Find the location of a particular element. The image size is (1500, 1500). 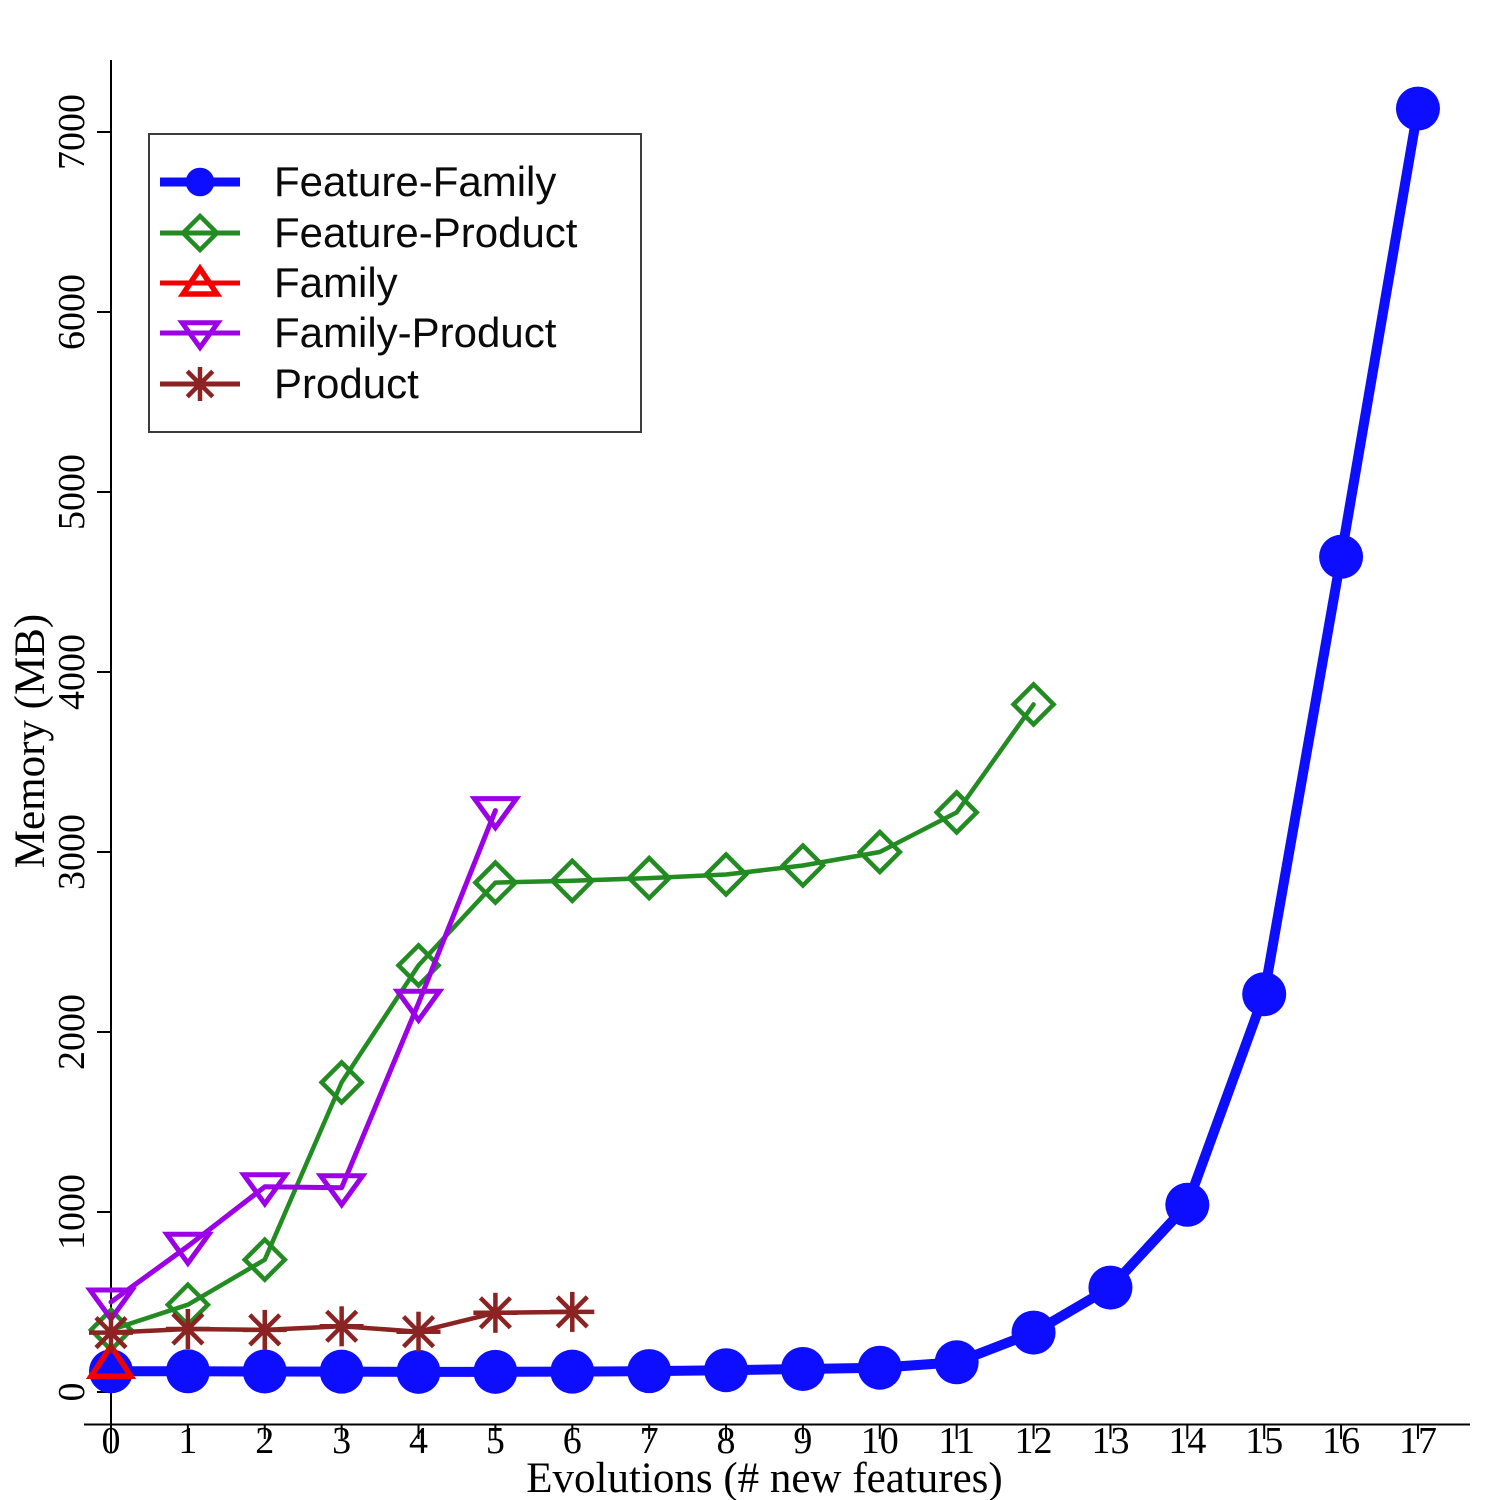

legend-item-family-product: Family-Product is located at coordinates (395, 333).